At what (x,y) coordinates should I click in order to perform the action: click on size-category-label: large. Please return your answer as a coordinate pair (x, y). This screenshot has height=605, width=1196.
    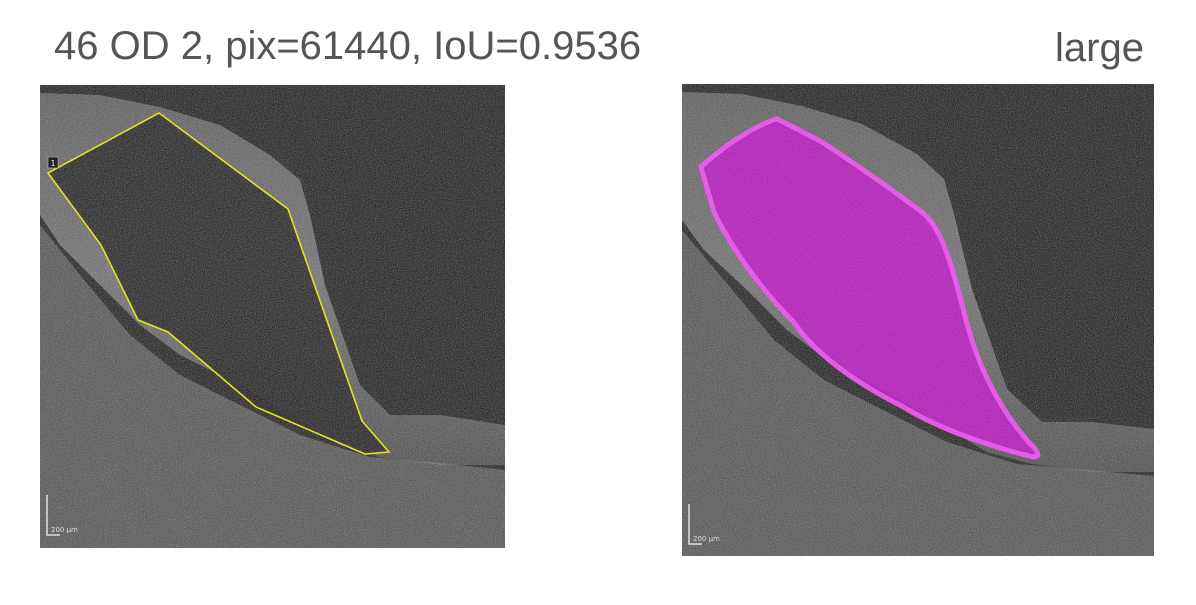
    Looking at the image, I should click on (1099, 48).